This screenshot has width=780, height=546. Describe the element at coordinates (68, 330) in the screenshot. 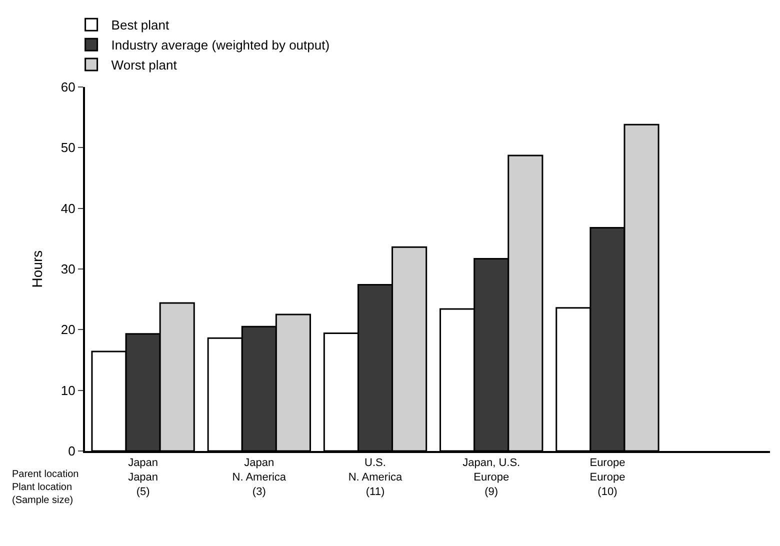

I see `y-tick-label: 20` at that location.